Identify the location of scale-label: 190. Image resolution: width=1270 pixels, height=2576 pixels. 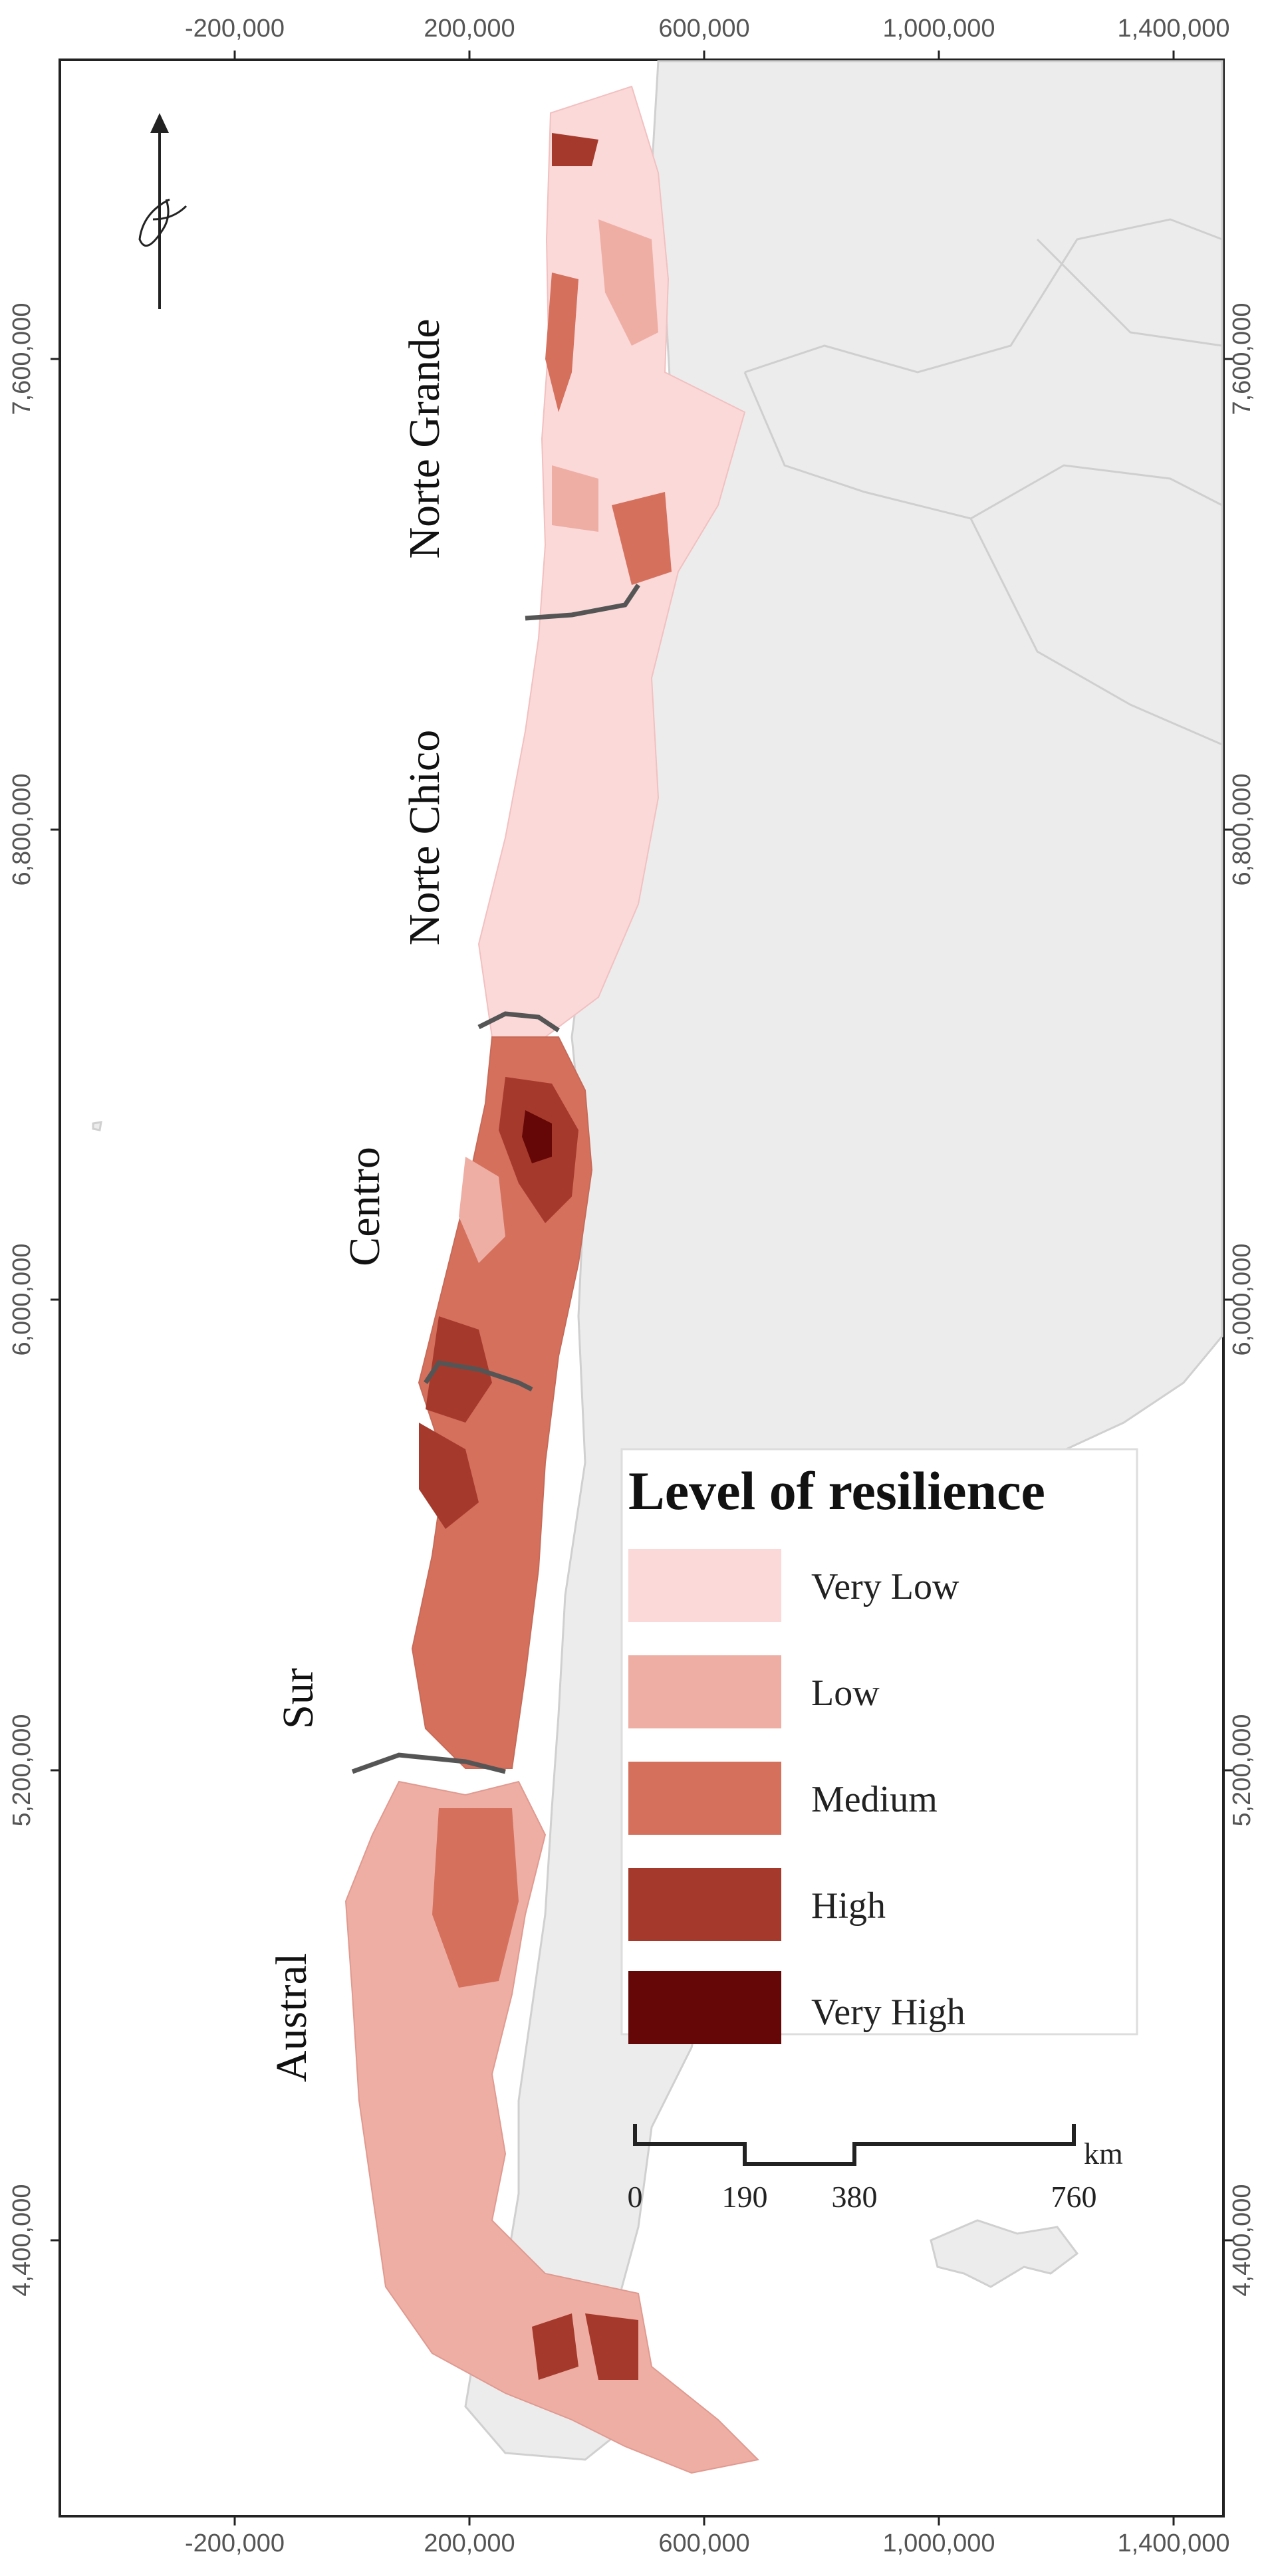
(745, 2197).